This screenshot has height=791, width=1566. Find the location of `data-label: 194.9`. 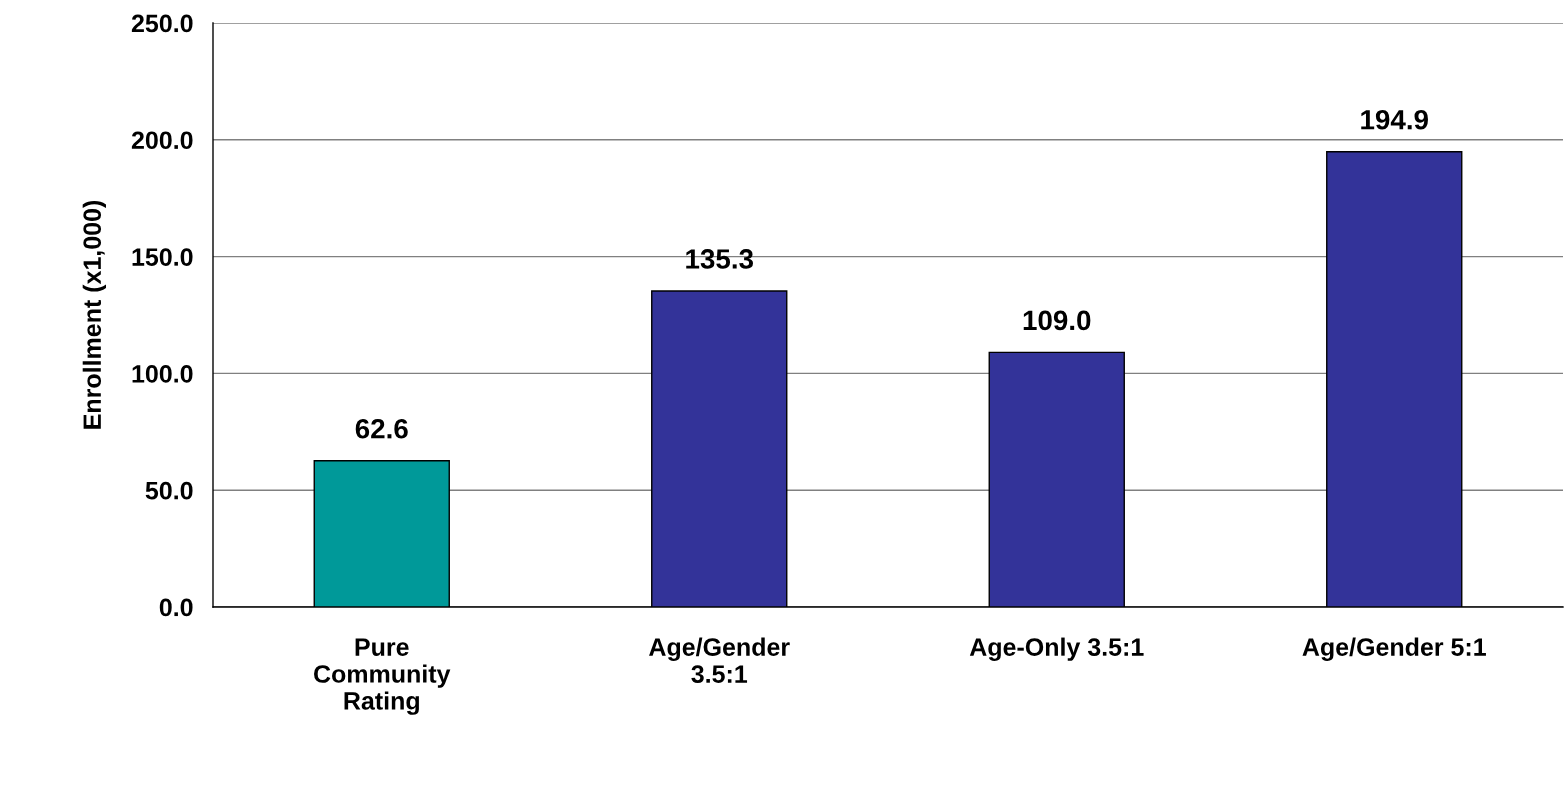

data-label: 194.9 is located at coordinates (1394, 119).